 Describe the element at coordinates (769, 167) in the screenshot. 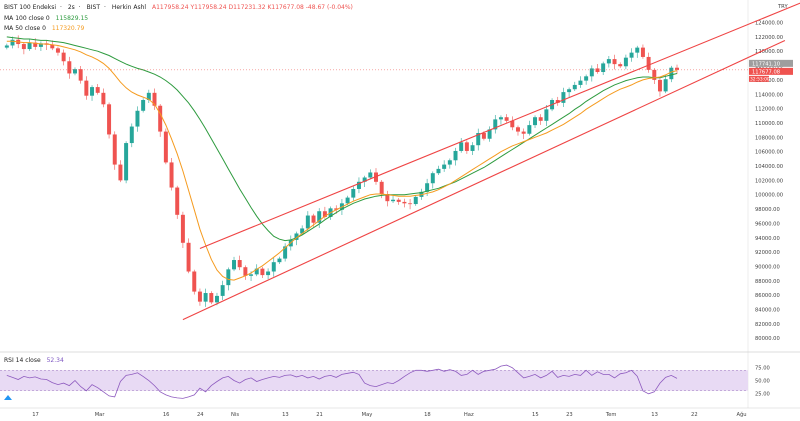

I see `y-tick-label: 104000.00` at that location.